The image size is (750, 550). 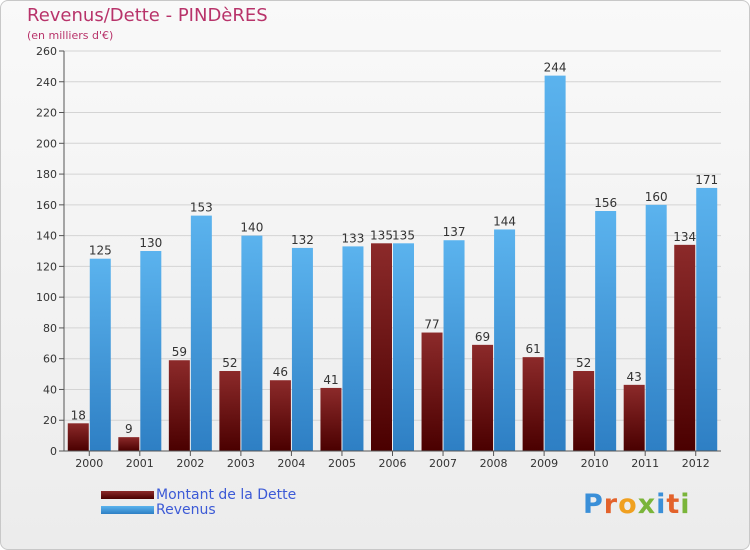 I want to click on y-tick-label: 160, so click(x=46, y=205).